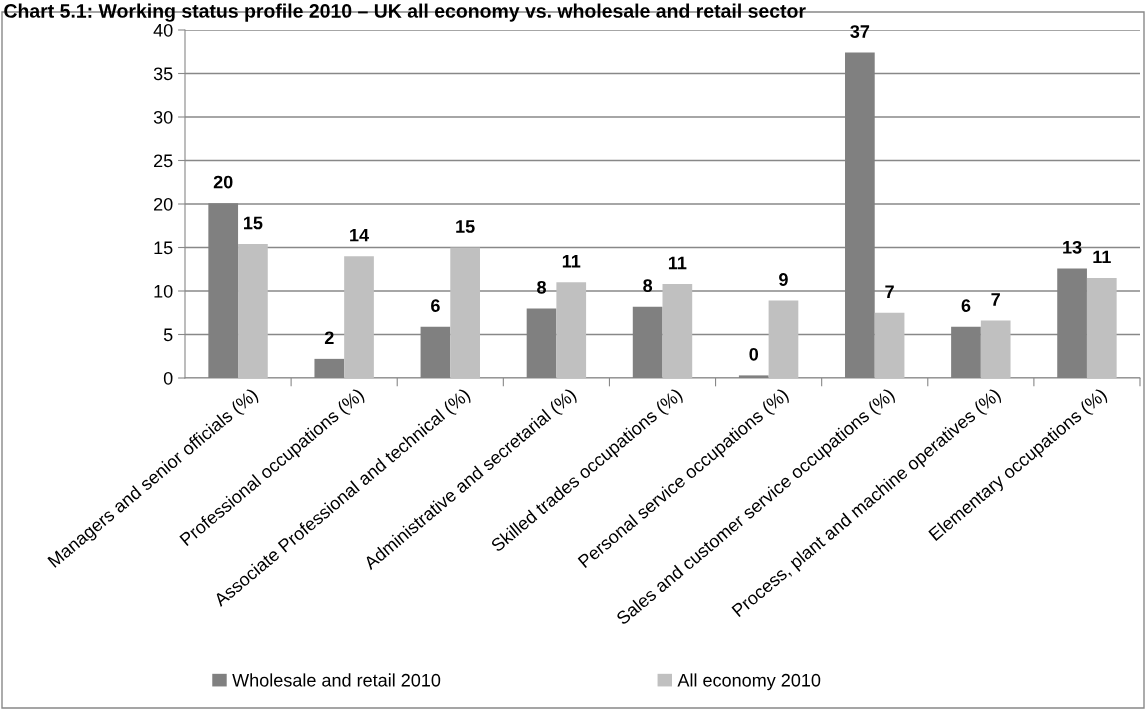 This screenshot has width=1148, height=710. What do you see at coordinates (163, 291) in the screenshot?
I see `y-tick-label: 10` at bounding box center [163, 291].